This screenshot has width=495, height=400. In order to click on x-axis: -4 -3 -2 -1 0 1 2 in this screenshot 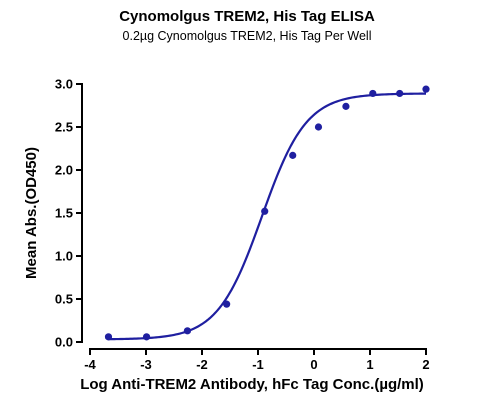, I will do `click(257, 360)`.